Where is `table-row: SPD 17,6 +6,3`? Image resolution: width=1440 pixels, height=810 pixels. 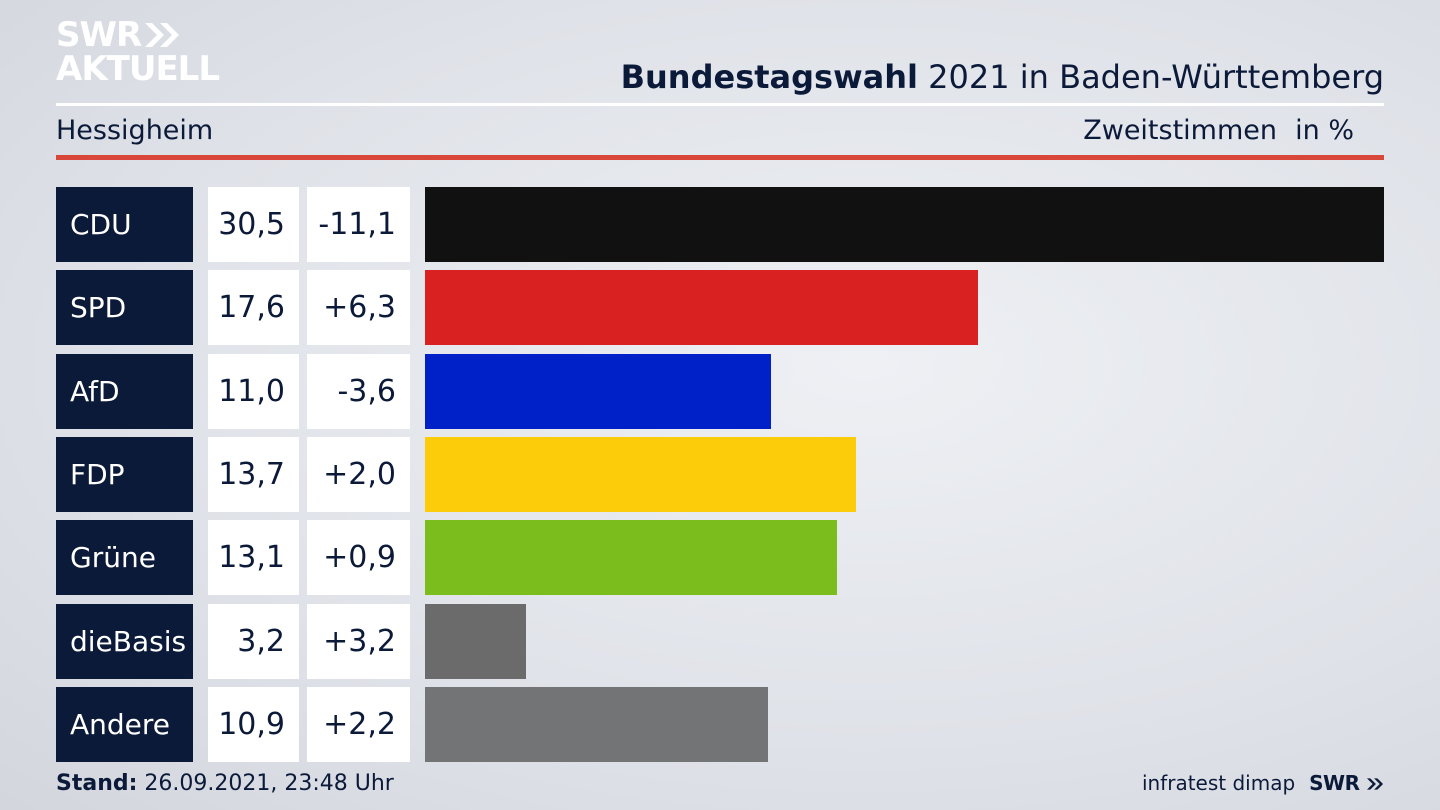 table-row: SPD 17,6 +6,3 is located at coordinates (720, 307).